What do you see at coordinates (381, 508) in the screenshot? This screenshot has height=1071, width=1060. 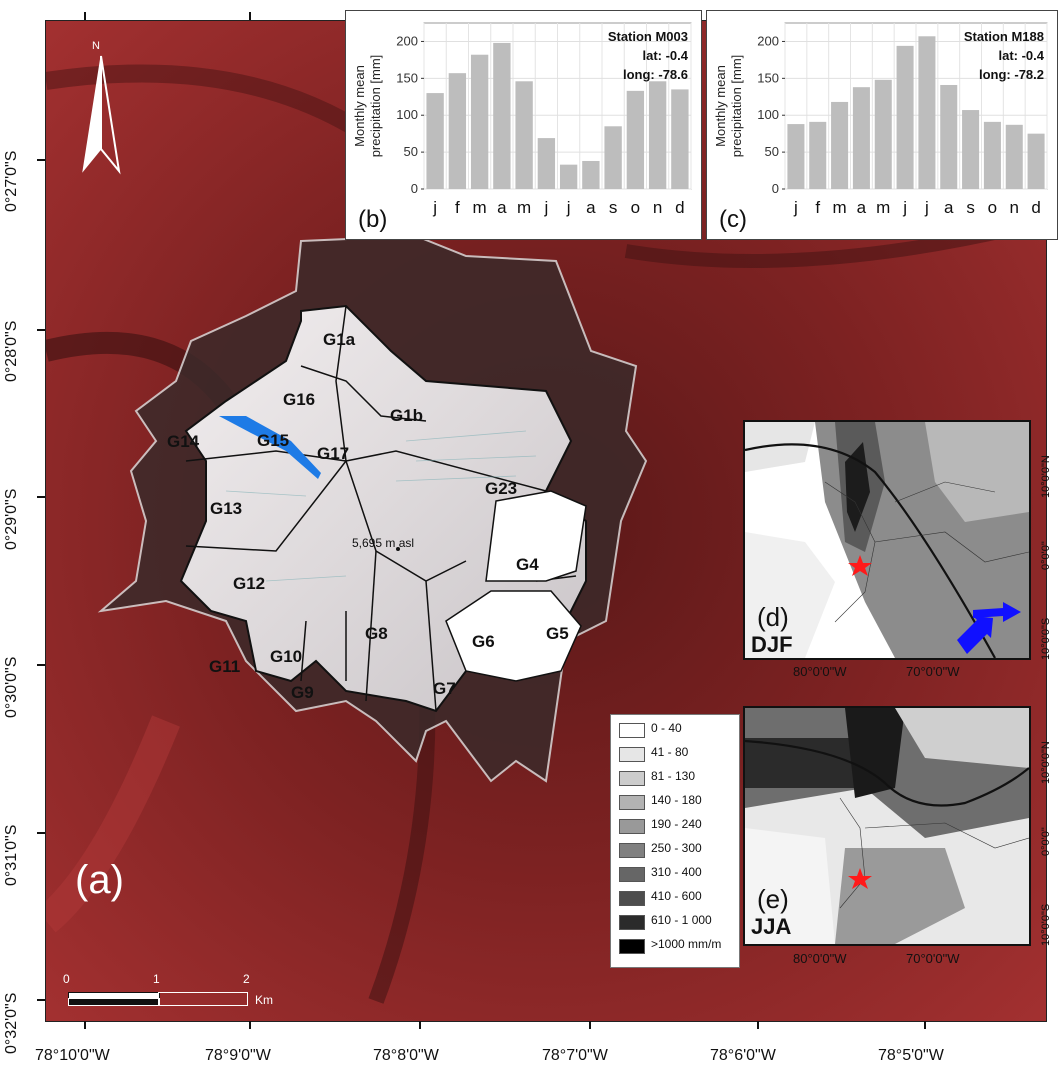 I see `glacier-divides` at bounding box center [381, 508].